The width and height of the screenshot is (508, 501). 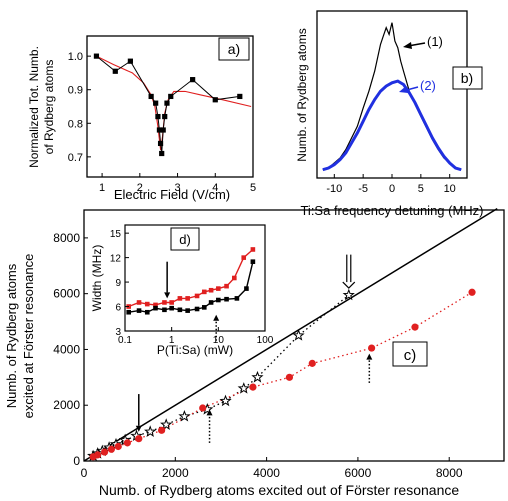 I want to click on panel-c-y-axis-label-line-2: excited at Förster resonance, so click(x=28, y=336).